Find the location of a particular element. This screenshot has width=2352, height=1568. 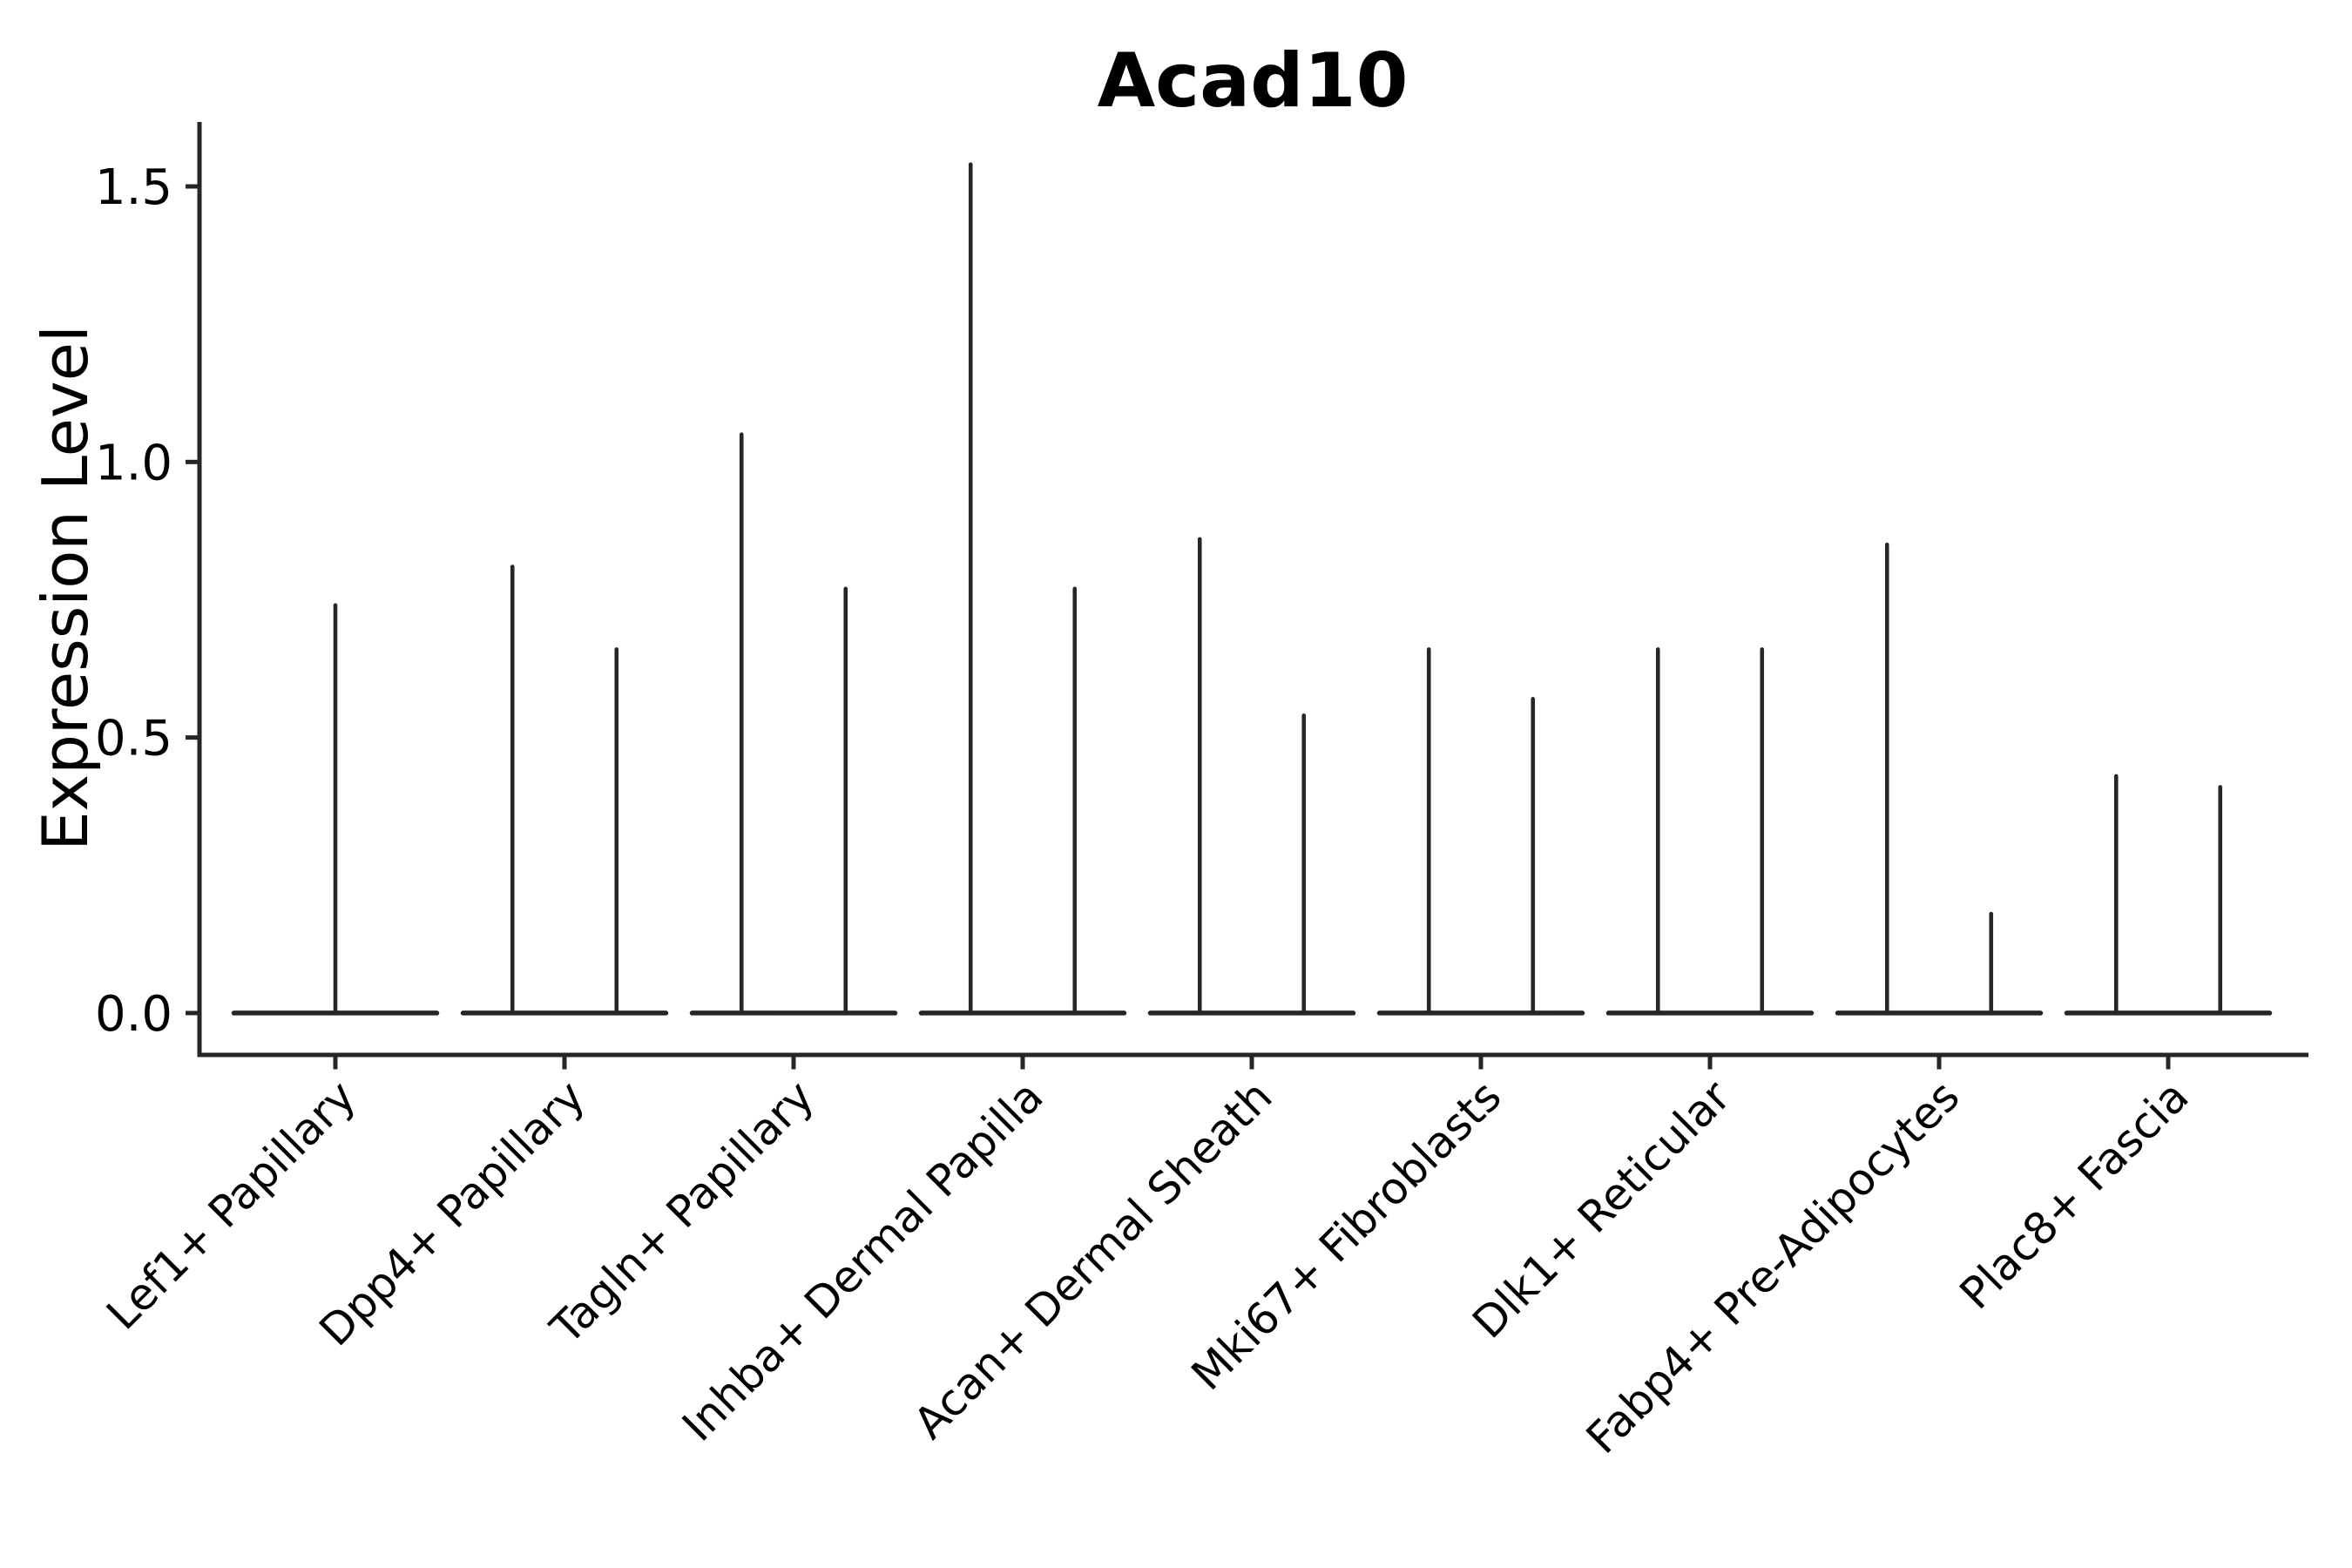

y-tick-label: 1.5 is located at coordinates (134, 188).